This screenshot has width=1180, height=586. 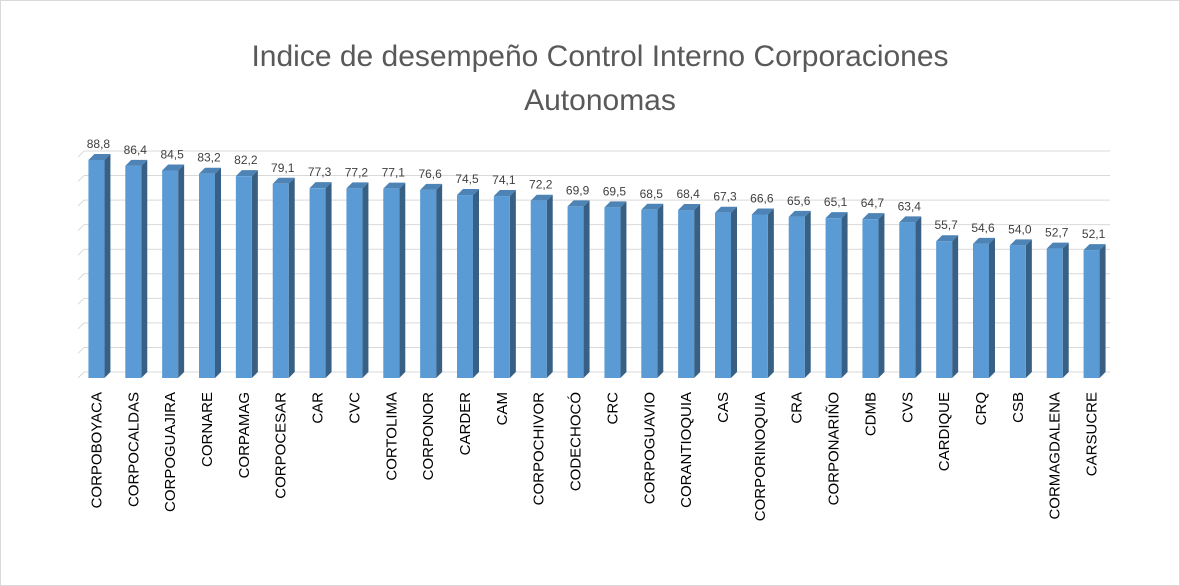 What do you see at coordinates (723, 407) in the screenshot?
I see `x-tick-label: CAS` at bounding box center [723, 407].